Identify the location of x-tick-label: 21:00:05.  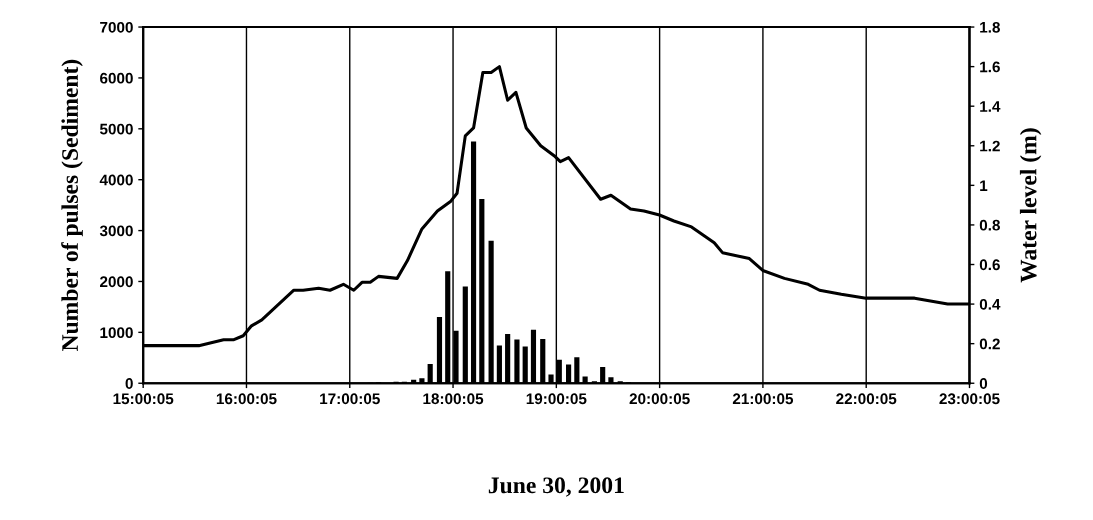
(763, 399).